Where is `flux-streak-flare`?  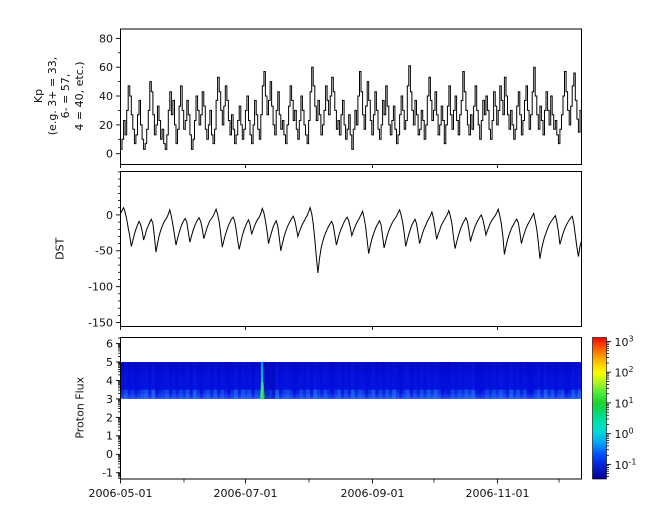 flux-streak-flare is located at coordinates (262, 390).